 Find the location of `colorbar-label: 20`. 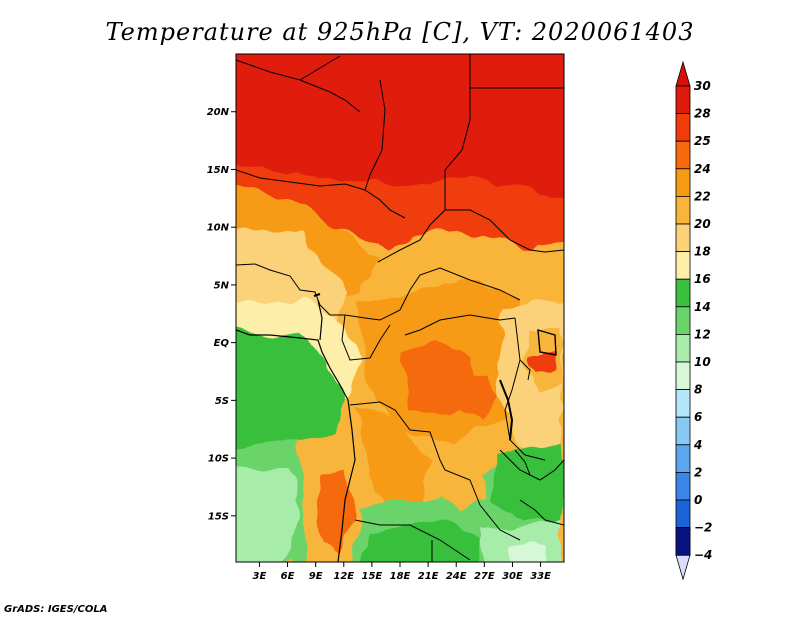

colorbar-label: 20 is located at coordinates (702, 224).